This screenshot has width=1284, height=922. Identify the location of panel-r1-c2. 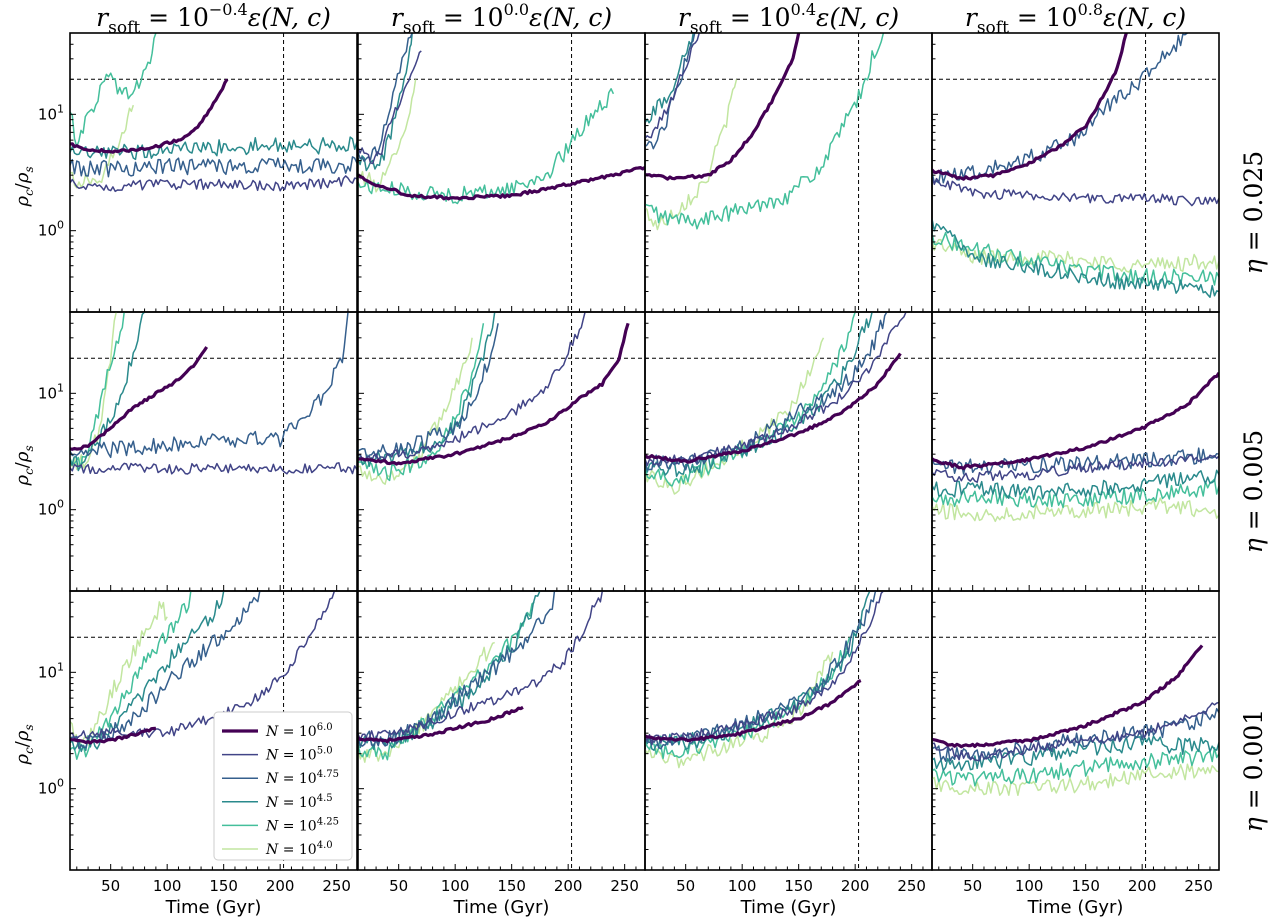
(788, 451).